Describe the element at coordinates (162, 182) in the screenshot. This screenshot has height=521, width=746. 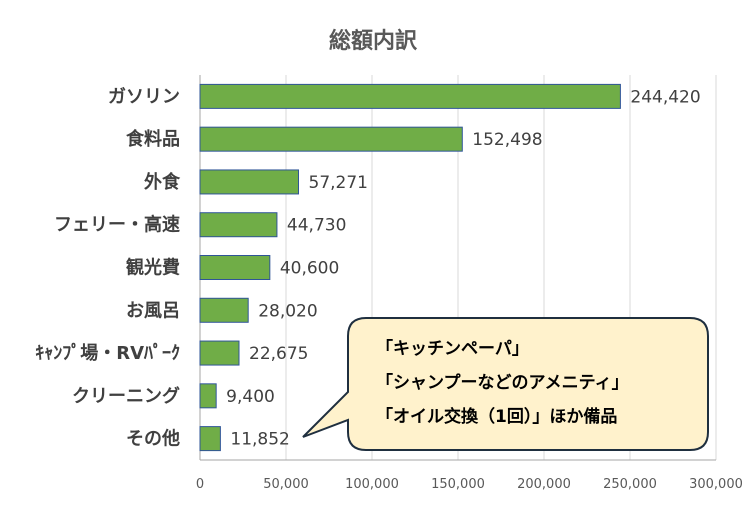
I see `category-label: 外食` at that location.